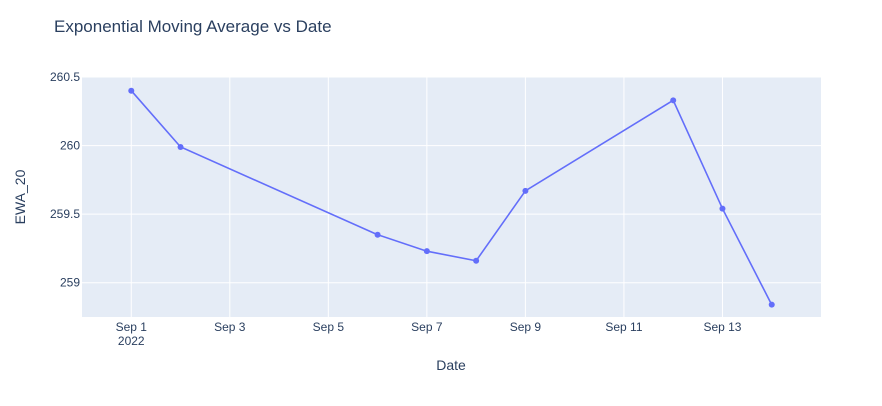 This screenshot has height=406, width=882. Describe the element at coordinates (70, 283) in the screenshot. I see `y-tick-label: 259` at that location.